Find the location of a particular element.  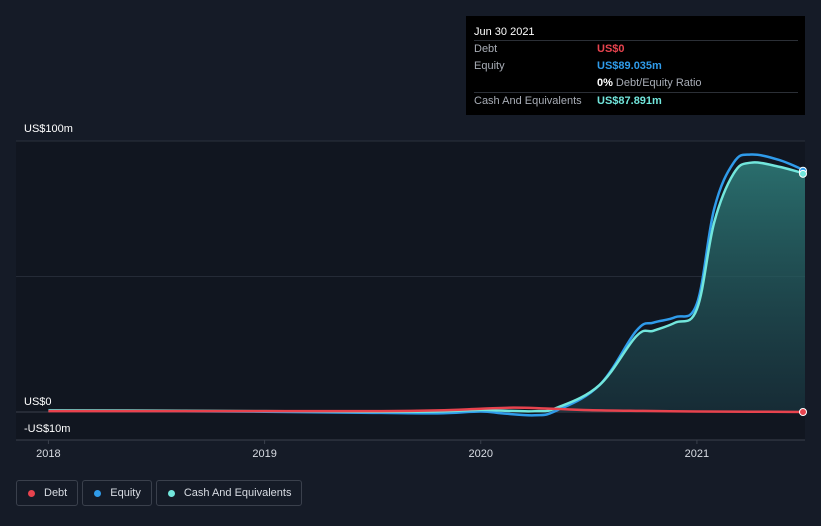

tooltip-date: Jun 30 2021 is located at coordinates (504, 32).